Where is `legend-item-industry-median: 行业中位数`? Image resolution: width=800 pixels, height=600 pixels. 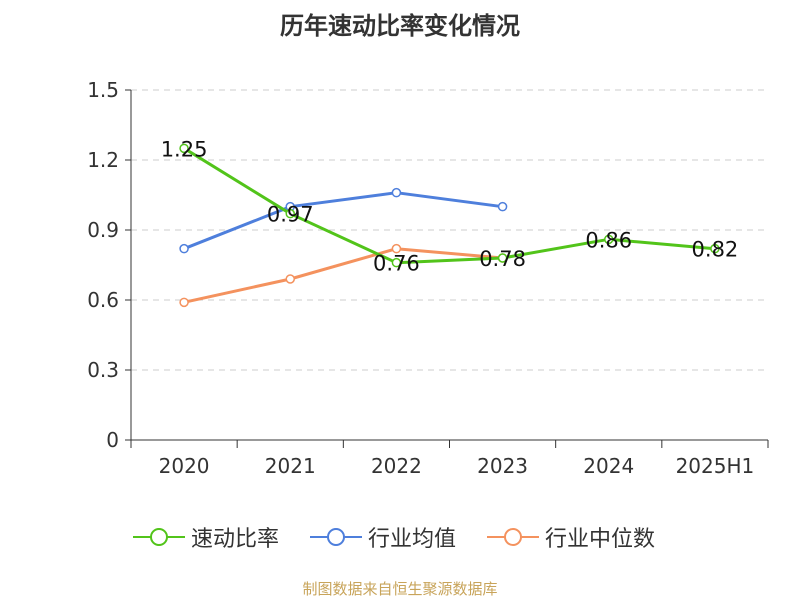
legend-item-industry-median: 行业中位数 is located at coordinates (571, 537).